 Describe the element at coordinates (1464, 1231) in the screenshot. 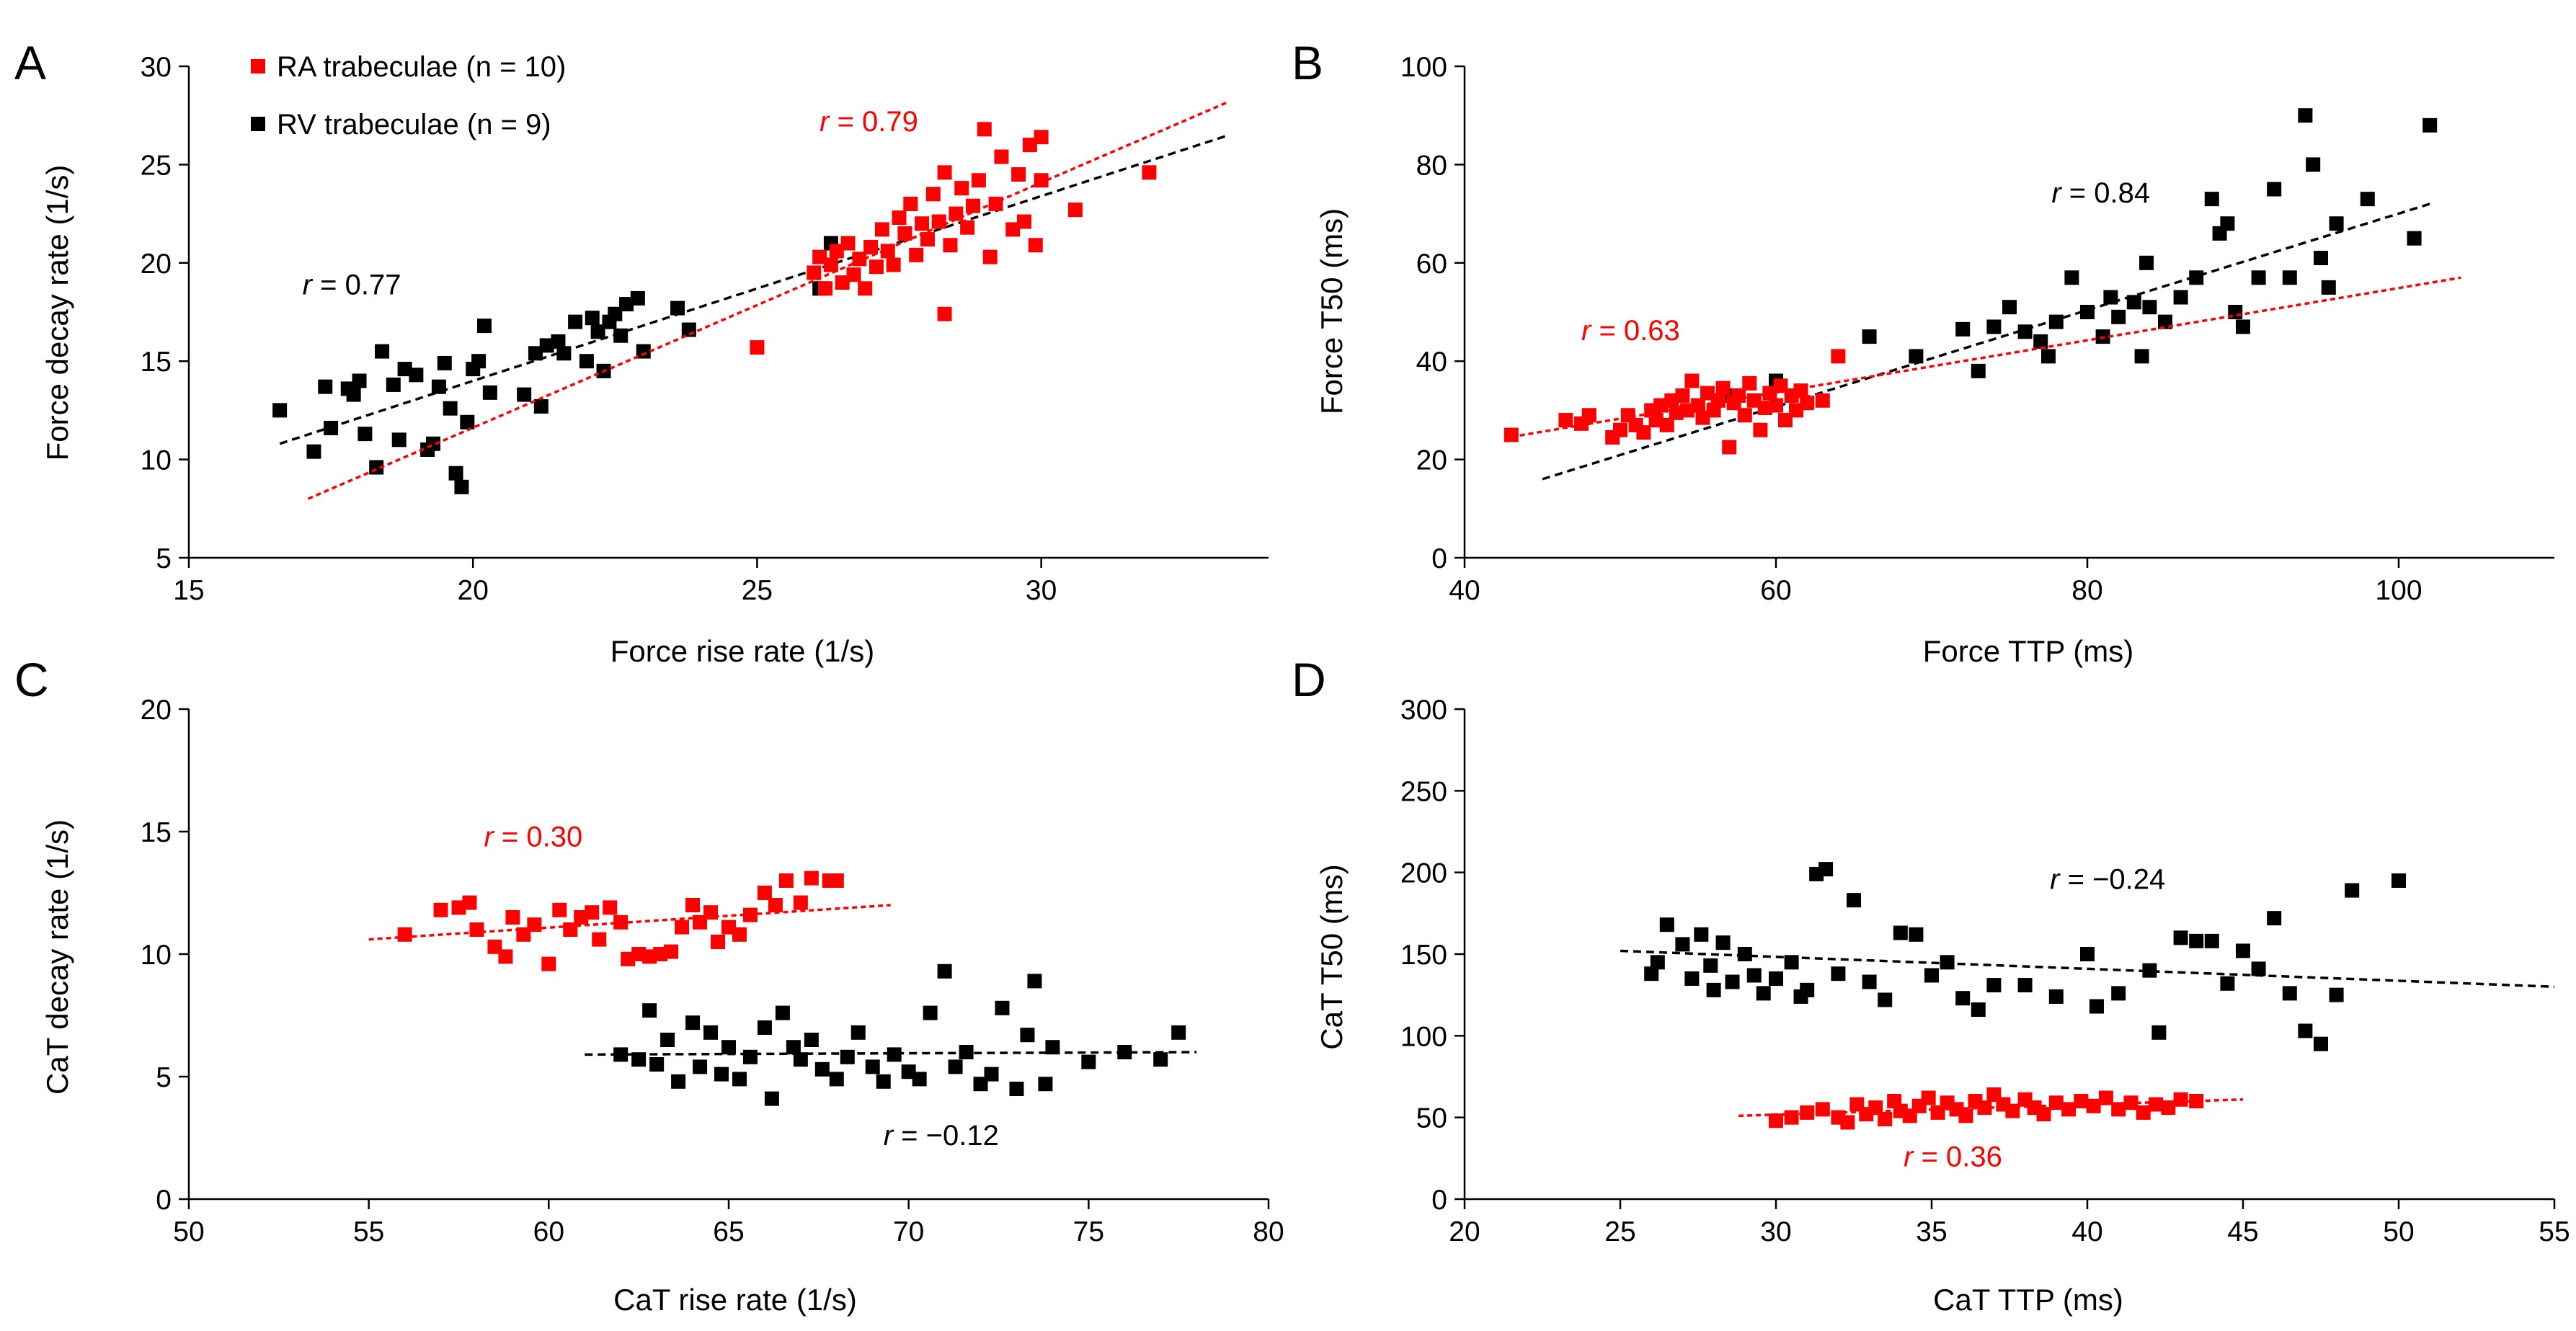

I see `x-tick-label: 20` at that location.